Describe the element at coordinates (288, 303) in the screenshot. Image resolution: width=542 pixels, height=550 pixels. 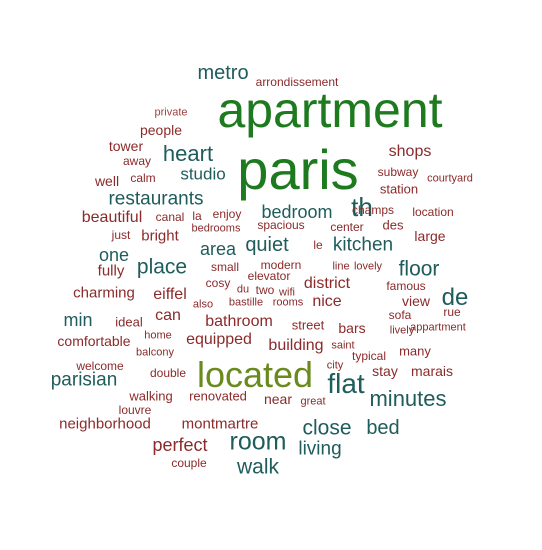
I see `word-rooms: rooms` at that location.